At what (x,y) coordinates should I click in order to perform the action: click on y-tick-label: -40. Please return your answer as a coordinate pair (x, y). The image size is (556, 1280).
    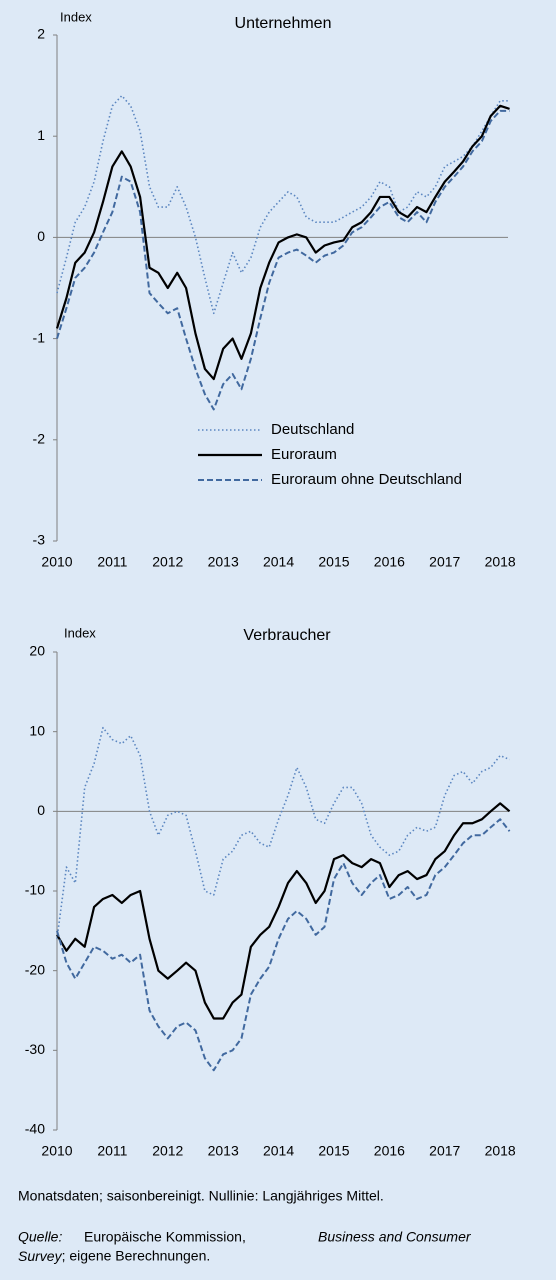
    Looking at the image, I should click on (35, 1129).